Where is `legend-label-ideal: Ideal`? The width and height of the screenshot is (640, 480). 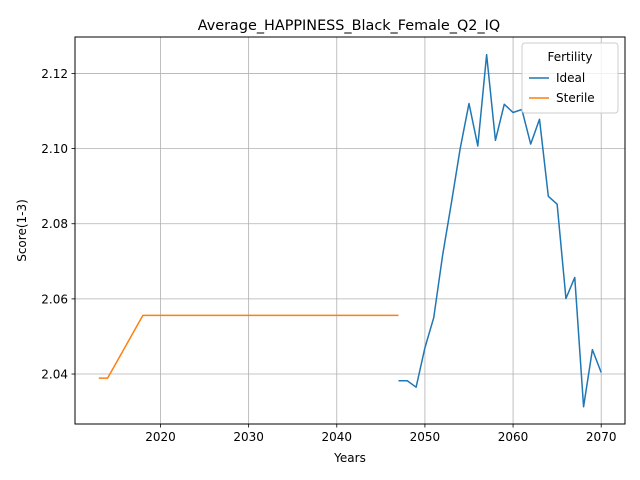
legend-label-ideal: Ideal is located at coordinates (570, 78).